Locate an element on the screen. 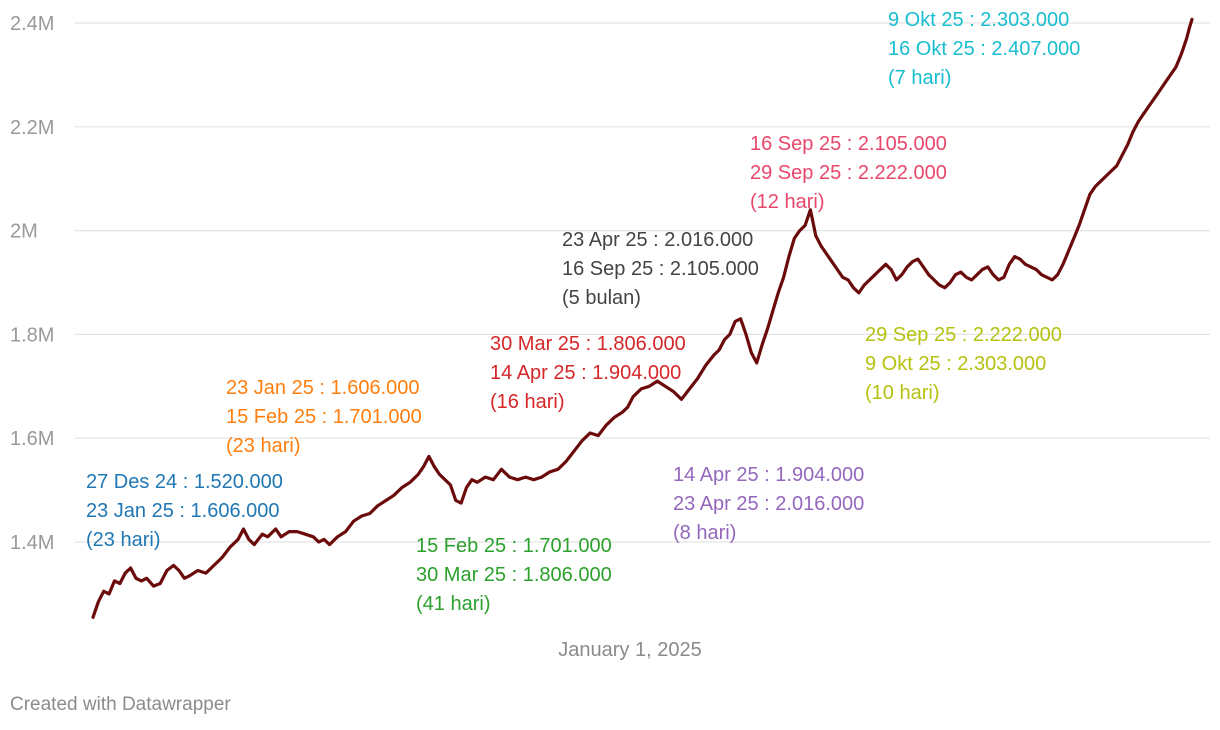  annotation-line: 16 Okt 25 : 2.407.000 is located at coordinates (984, 49).